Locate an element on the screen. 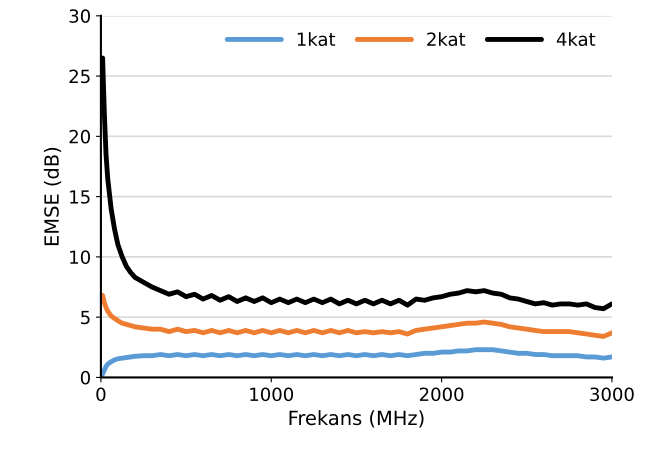 The height and width of the screenshot is (452, 651). x-tick-label: 1000 is located at coordinates (272, 394).